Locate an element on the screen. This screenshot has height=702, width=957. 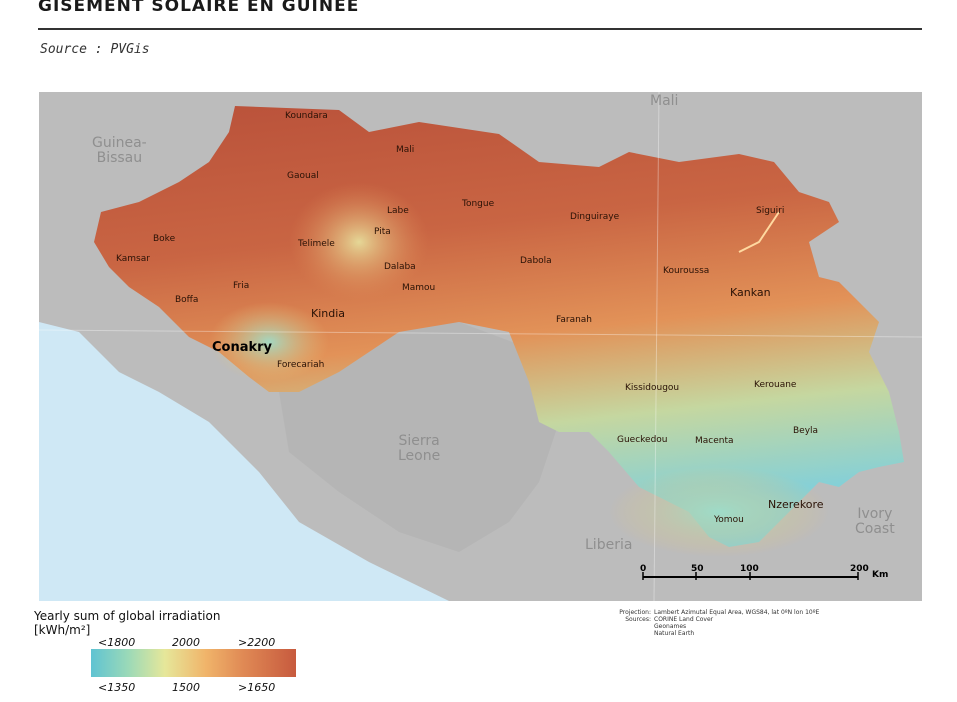
meridian is located at coordinates (656, 346).